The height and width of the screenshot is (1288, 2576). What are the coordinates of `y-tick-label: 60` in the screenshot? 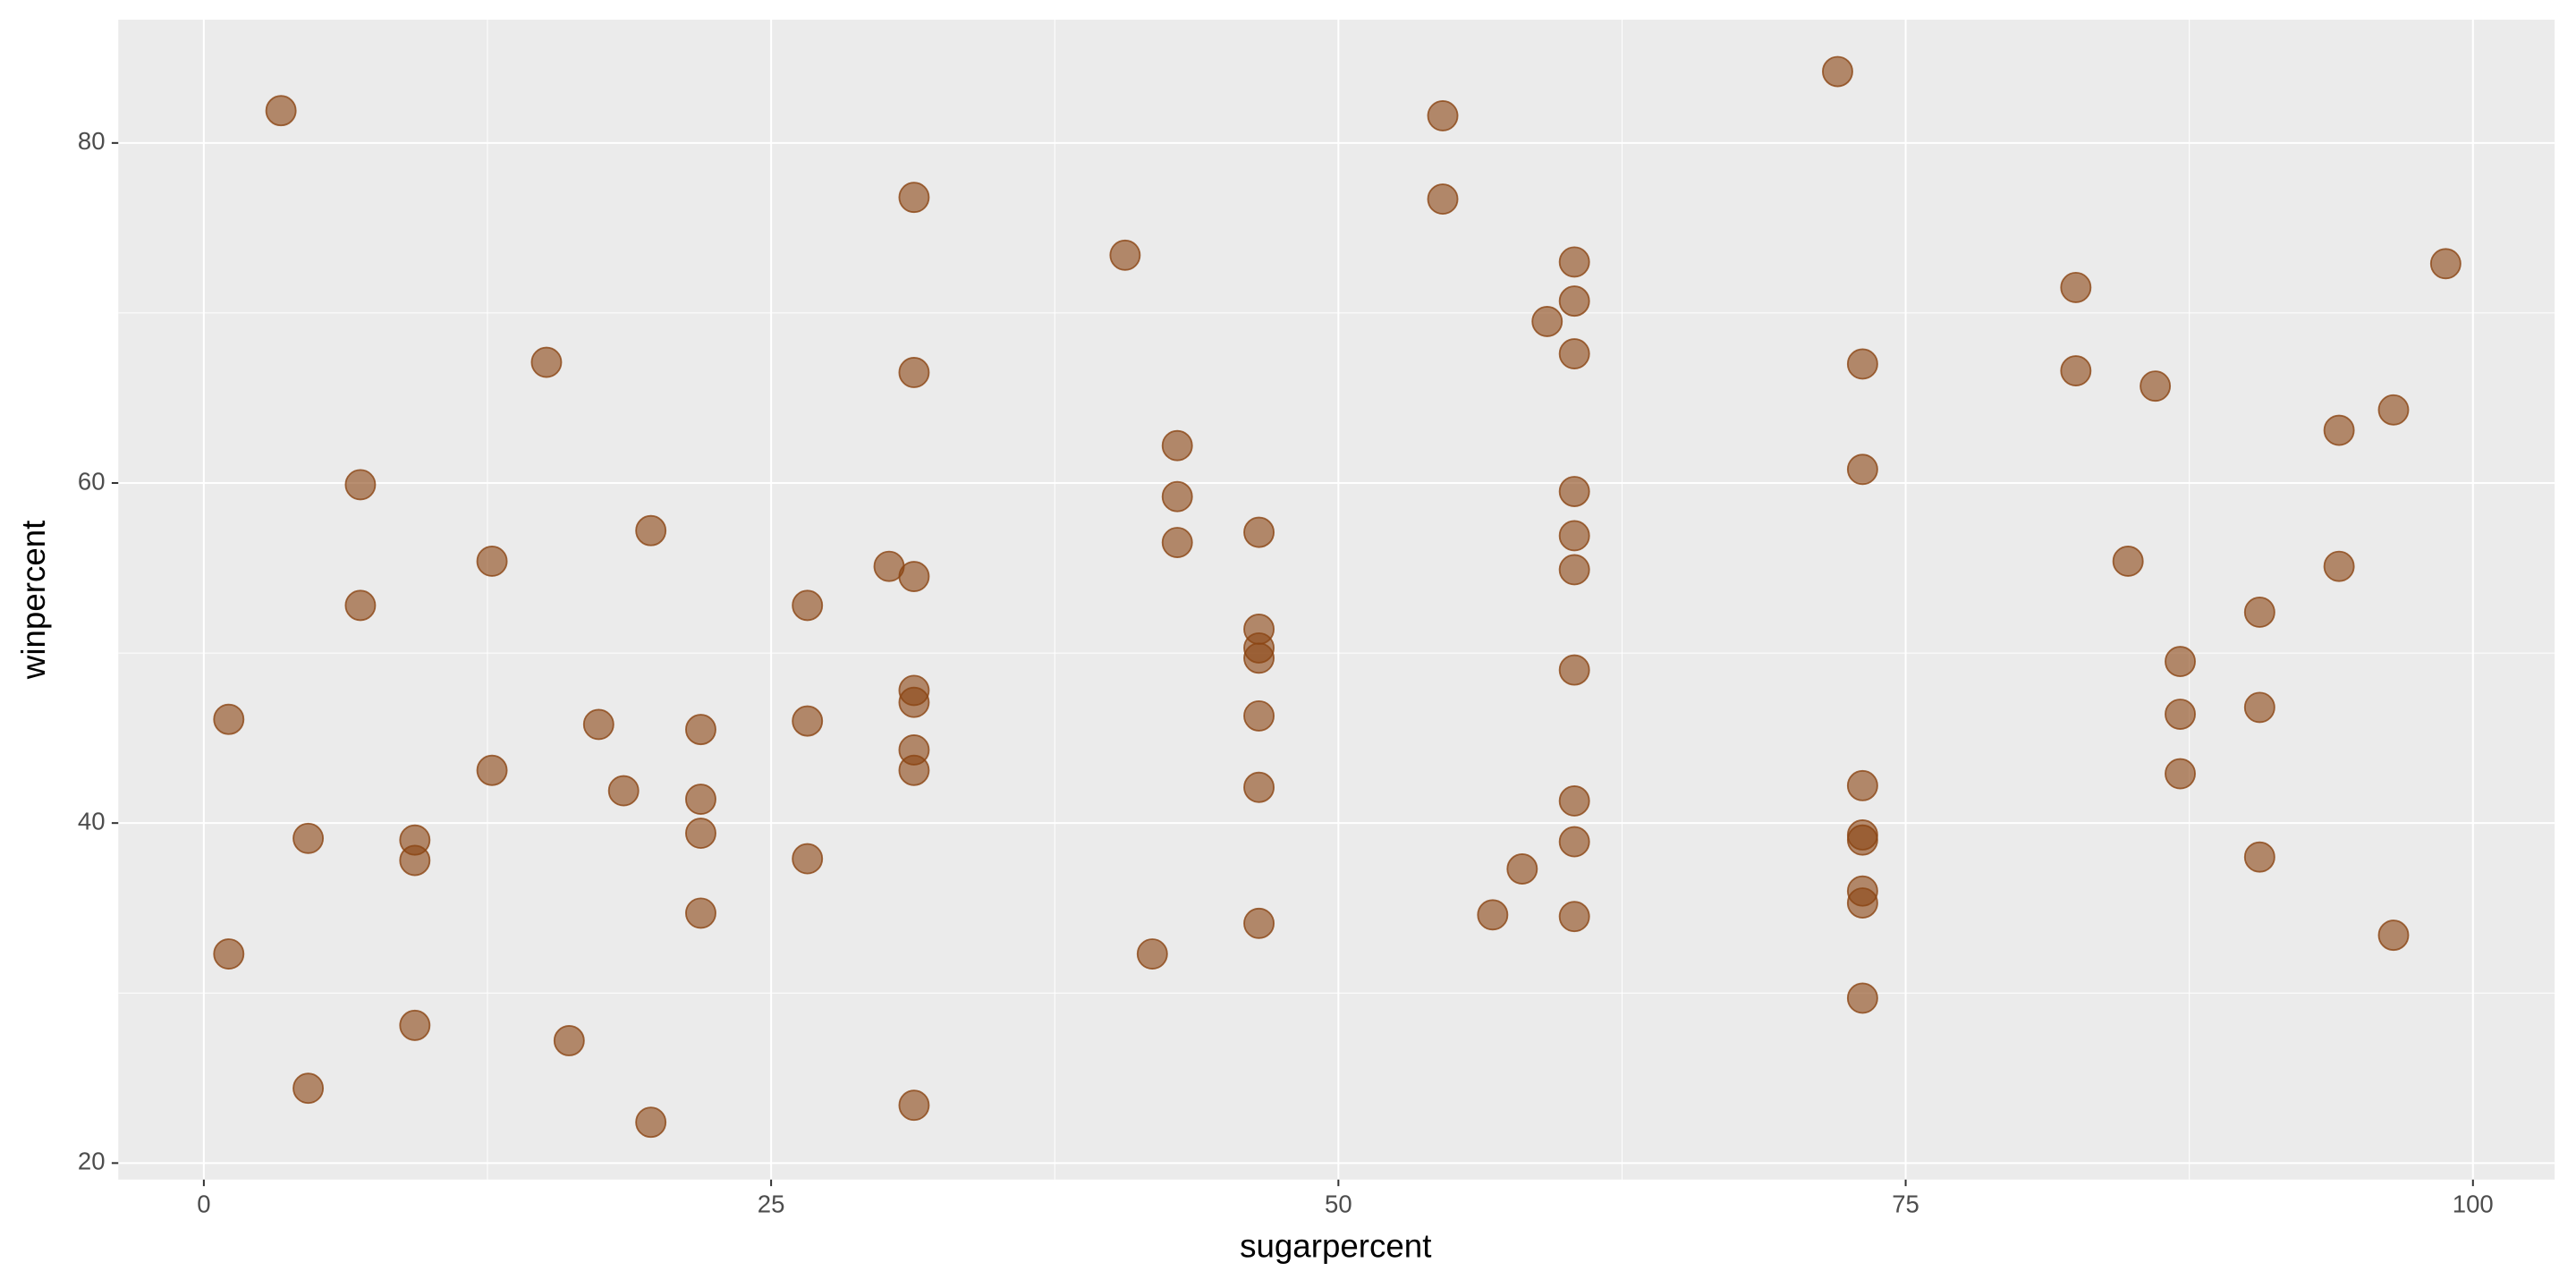 It's located at (92, 481).